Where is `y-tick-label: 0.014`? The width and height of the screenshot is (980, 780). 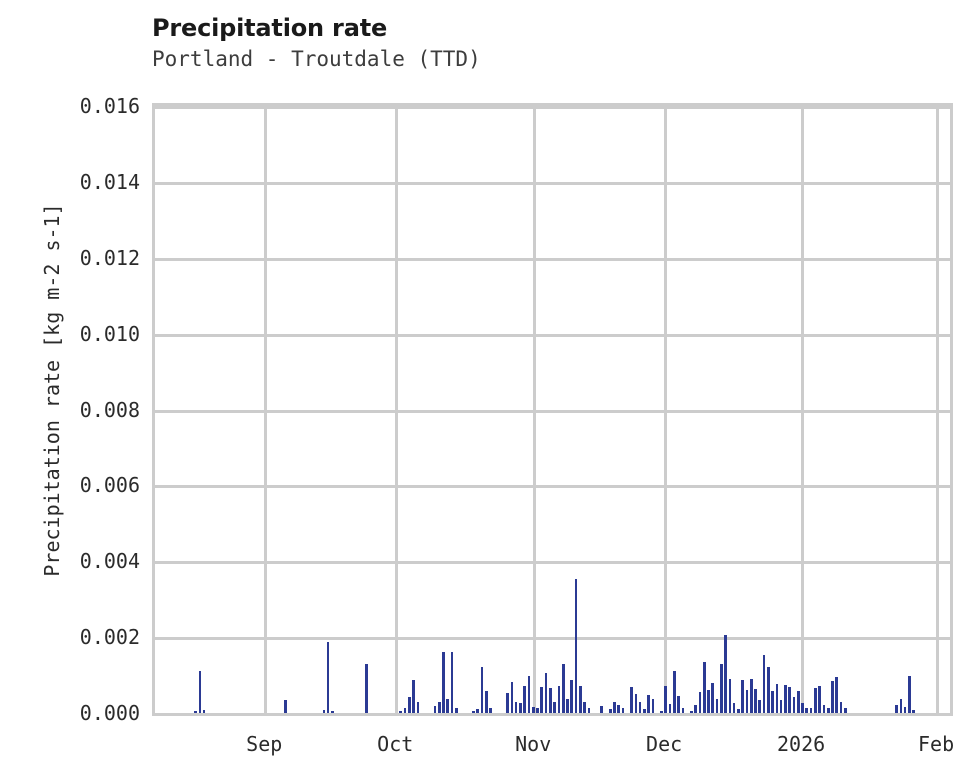
y-tick-label: 0.014 is located at coordinates (109, 181).